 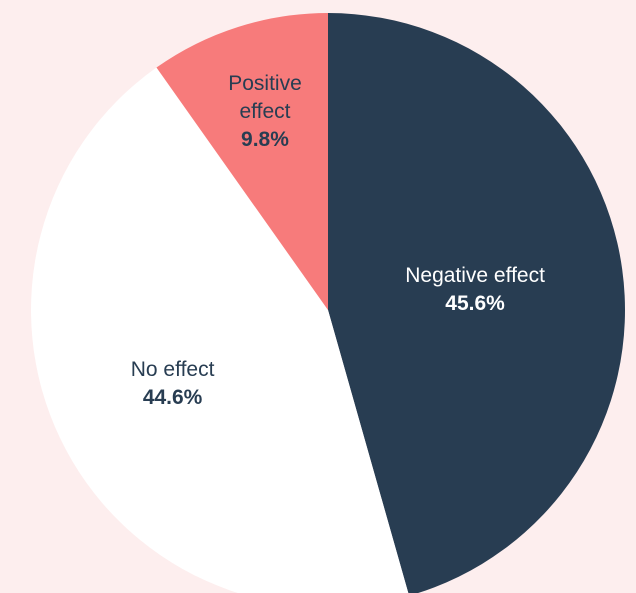 I want to click on category-label: Positive effect, so click(x=265, y=97).